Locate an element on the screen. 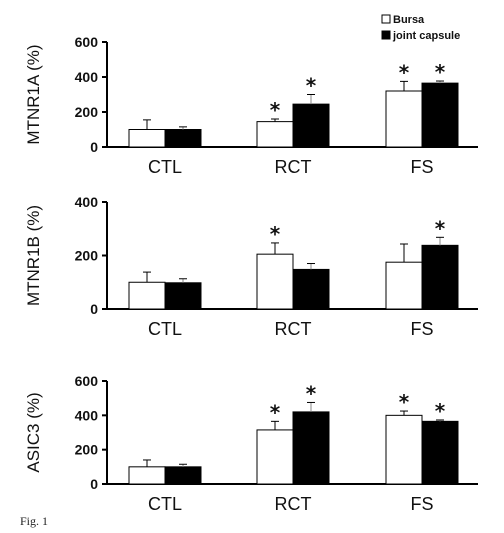 Image resolution: width=504 pixels, height=533 pixels. figure-caption: Fig. 1 is located at coordinates (34, 521).